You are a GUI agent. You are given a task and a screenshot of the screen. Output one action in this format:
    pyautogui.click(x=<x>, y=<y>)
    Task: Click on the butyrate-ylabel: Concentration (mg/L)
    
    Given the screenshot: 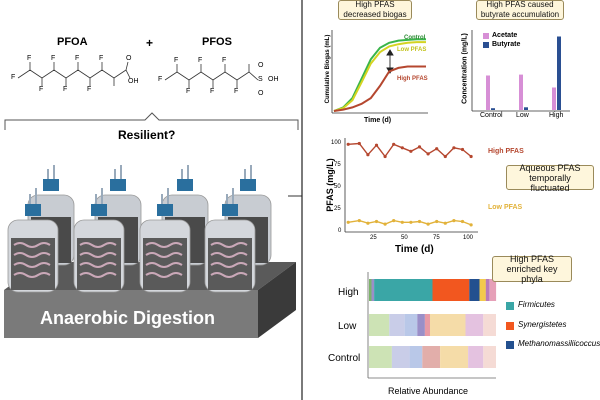 What is the action you would take?
    pyautogui.click(x=465, y=68)
    